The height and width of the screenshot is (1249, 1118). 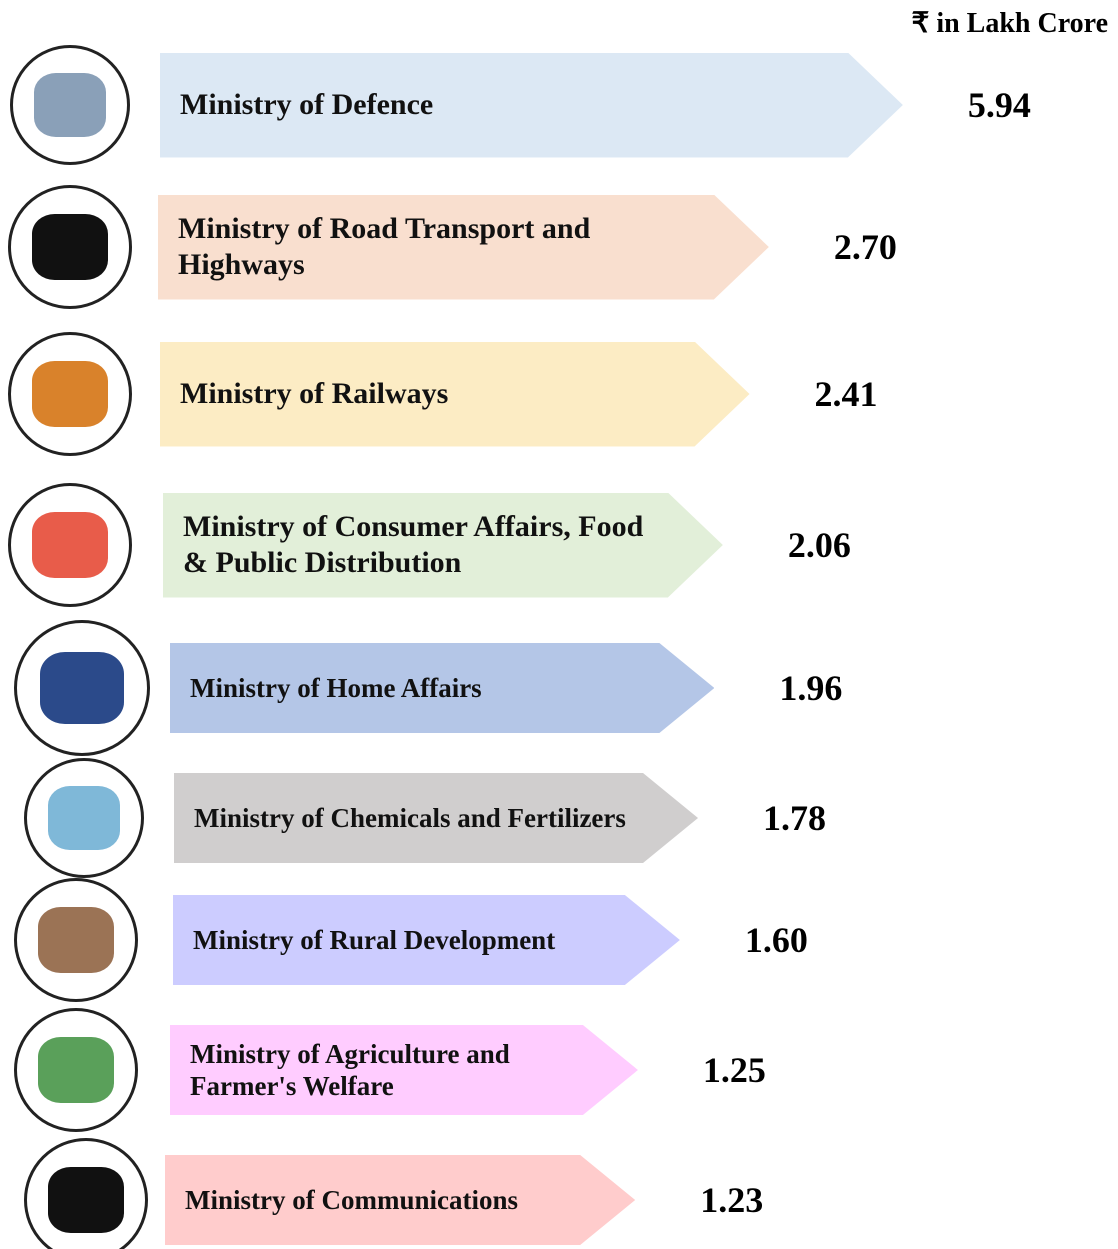 What do you see at coordinates (819, 545) in the screenshot?
I see `value-label: 2.06` at bounding box center [819, 545].